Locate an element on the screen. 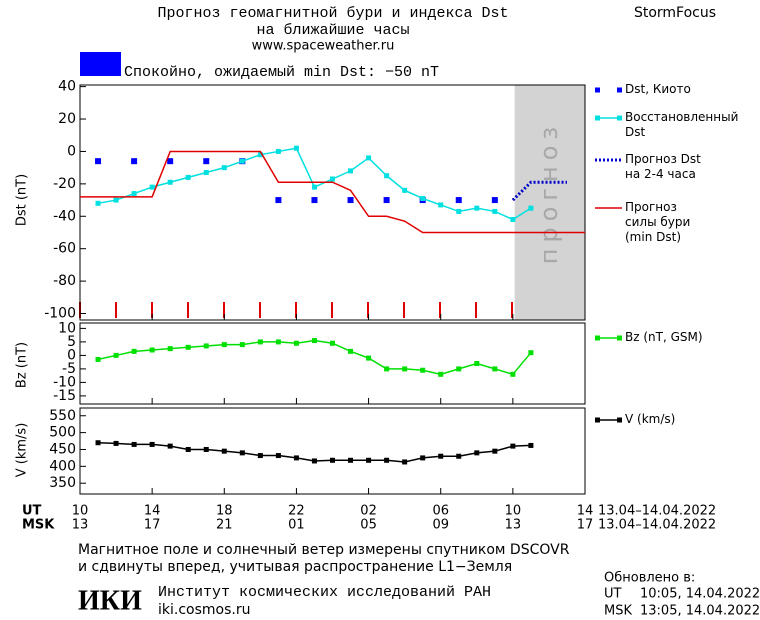 The height and width of the screenshot is (620, 760). msk-label: MSK is located at coordinates (38, 525).